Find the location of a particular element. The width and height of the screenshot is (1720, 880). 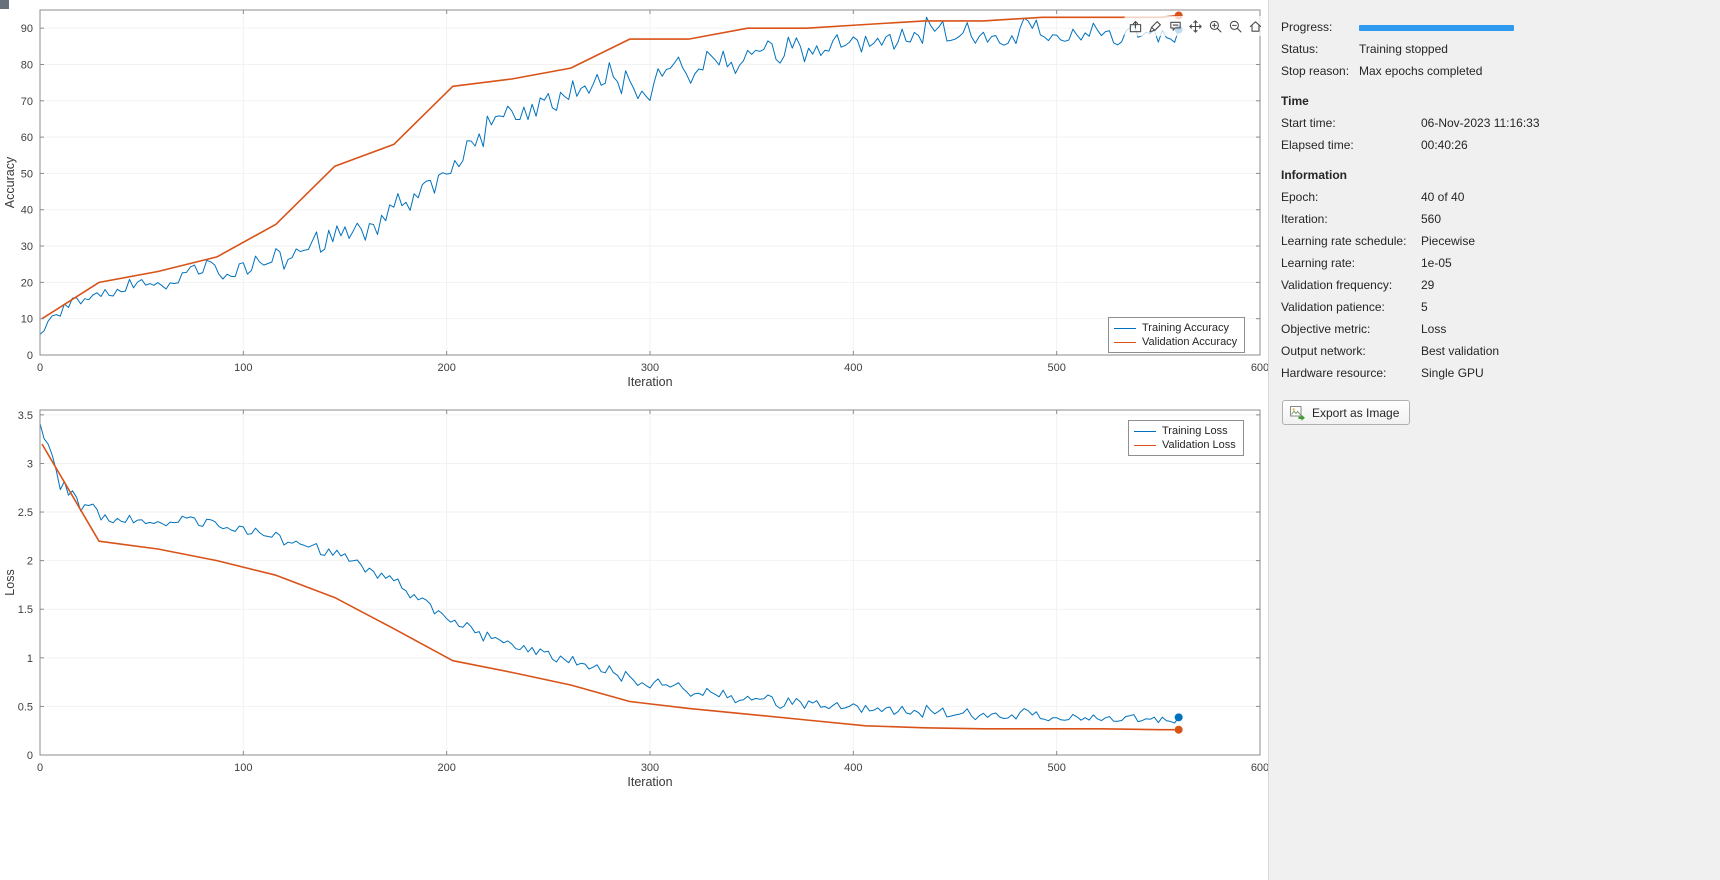

export-icon is located at coordinates (1135, 26).